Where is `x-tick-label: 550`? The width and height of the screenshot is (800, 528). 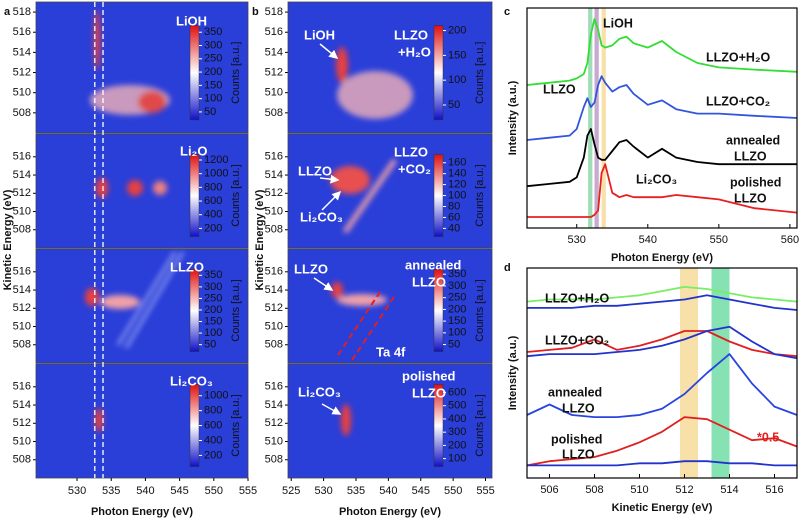
x-tick-label: 550 is located at coordinates (719, 240).